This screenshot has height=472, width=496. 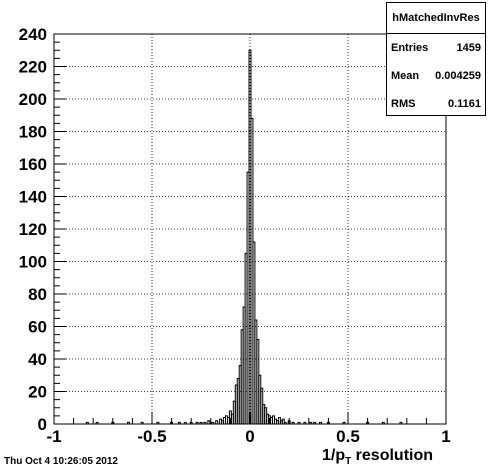 I want to click on y-tick-label: 220, so click(x=33, y=67).